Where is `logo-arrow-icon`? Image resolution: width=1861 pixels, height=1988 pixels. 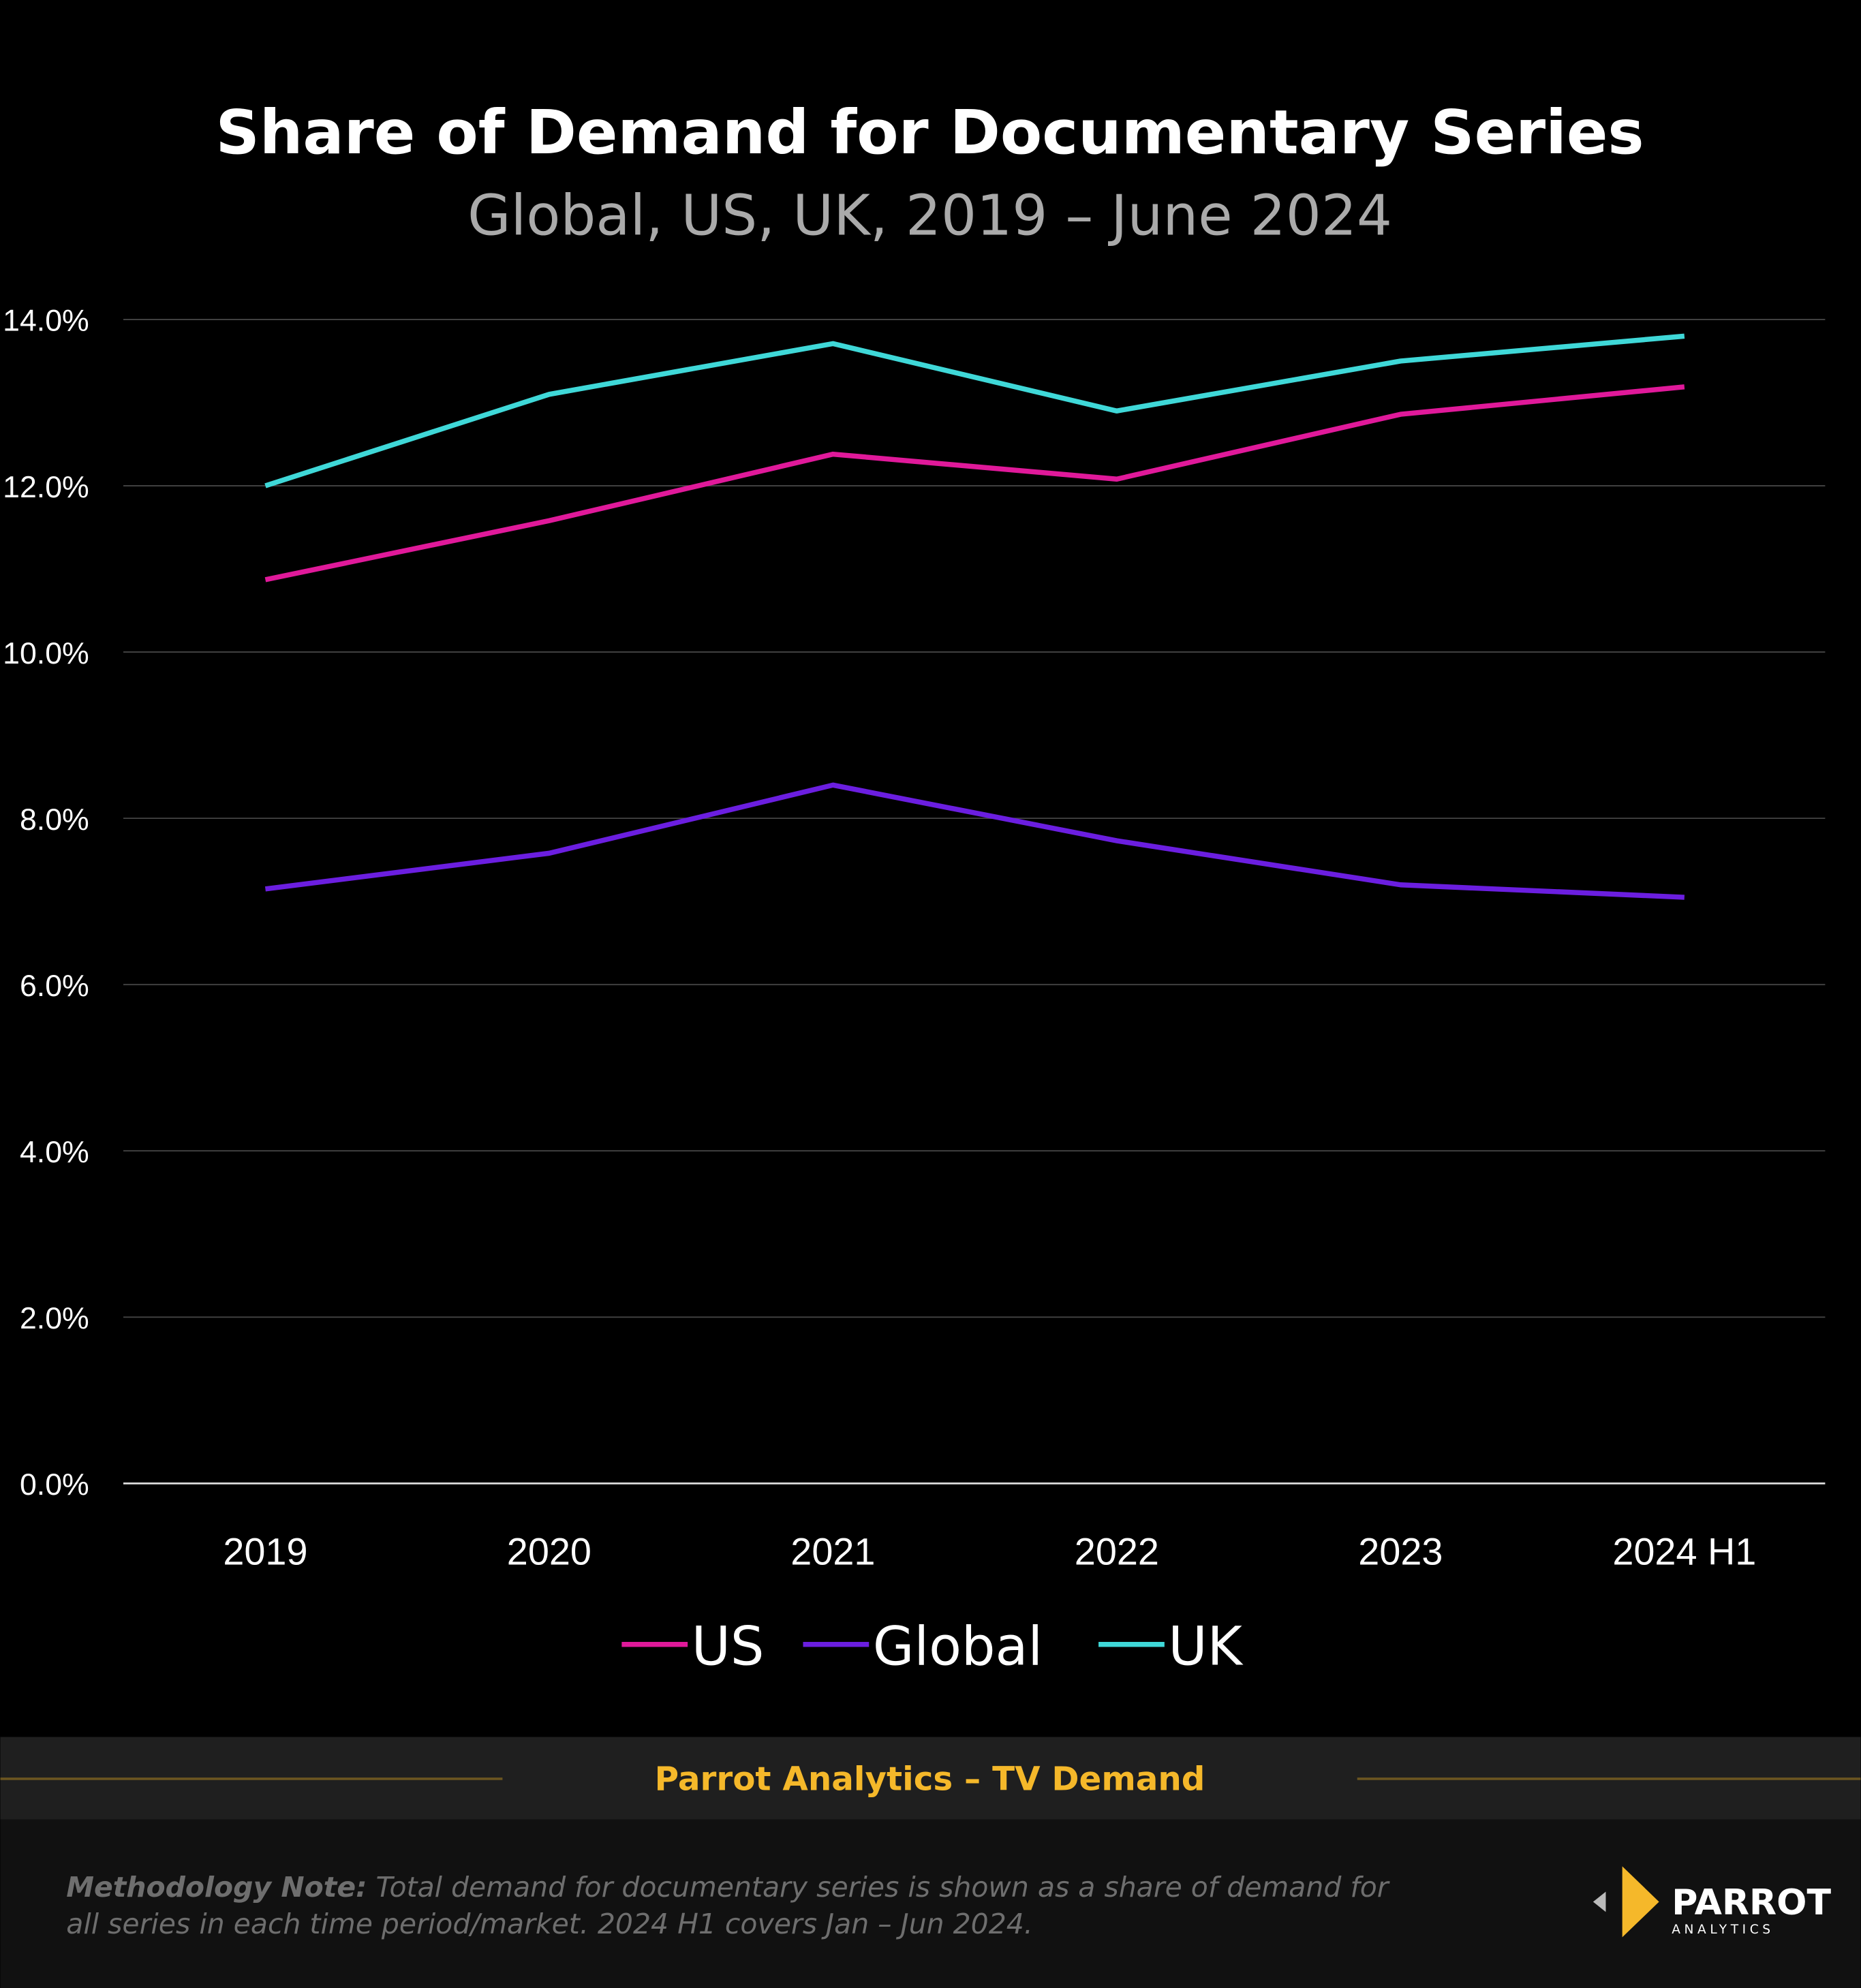 logo-arrow-icon is located at coordinates (1599, 1901).